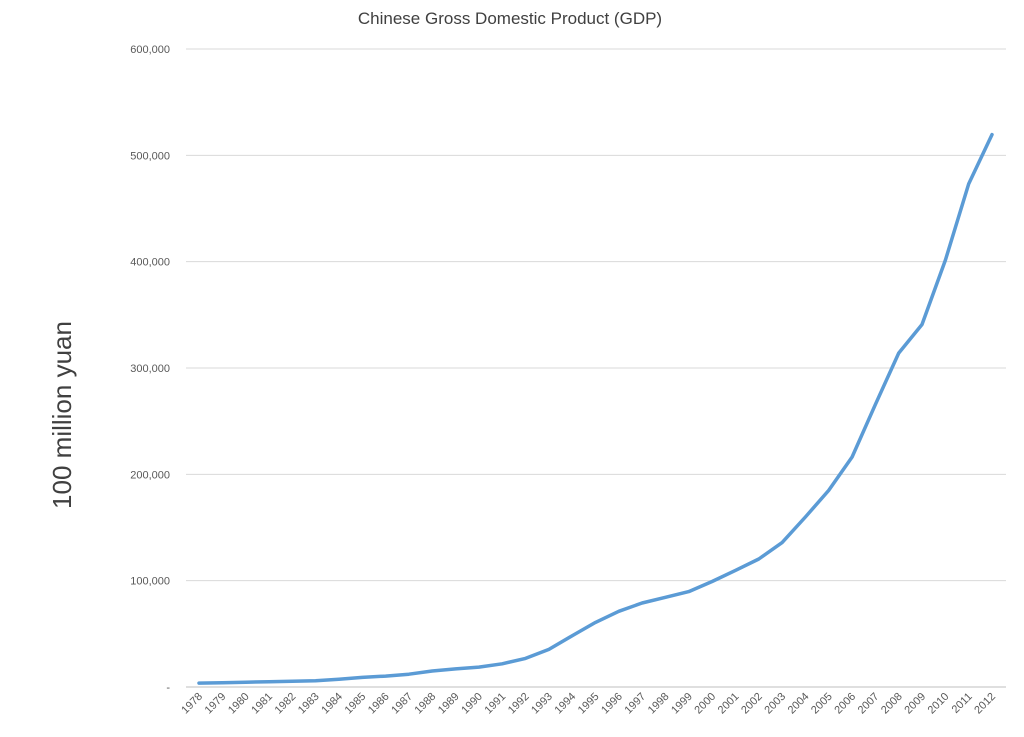  I want to click on x-tick-label: 2007, so click(869, 704).